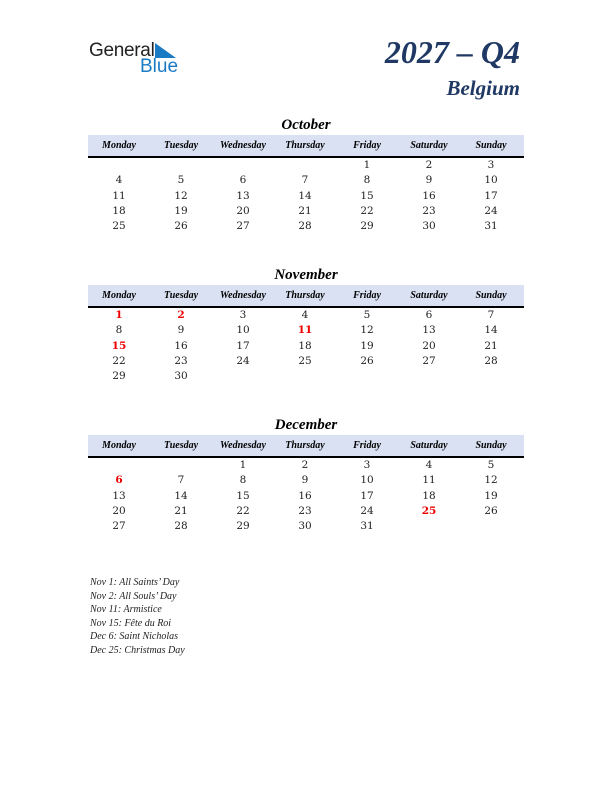 The image size is (612, 792). What do you see at coordinates (483, 88) in the screenshot?
I see `country-name: Belgium` at bounding box center [483, 88].